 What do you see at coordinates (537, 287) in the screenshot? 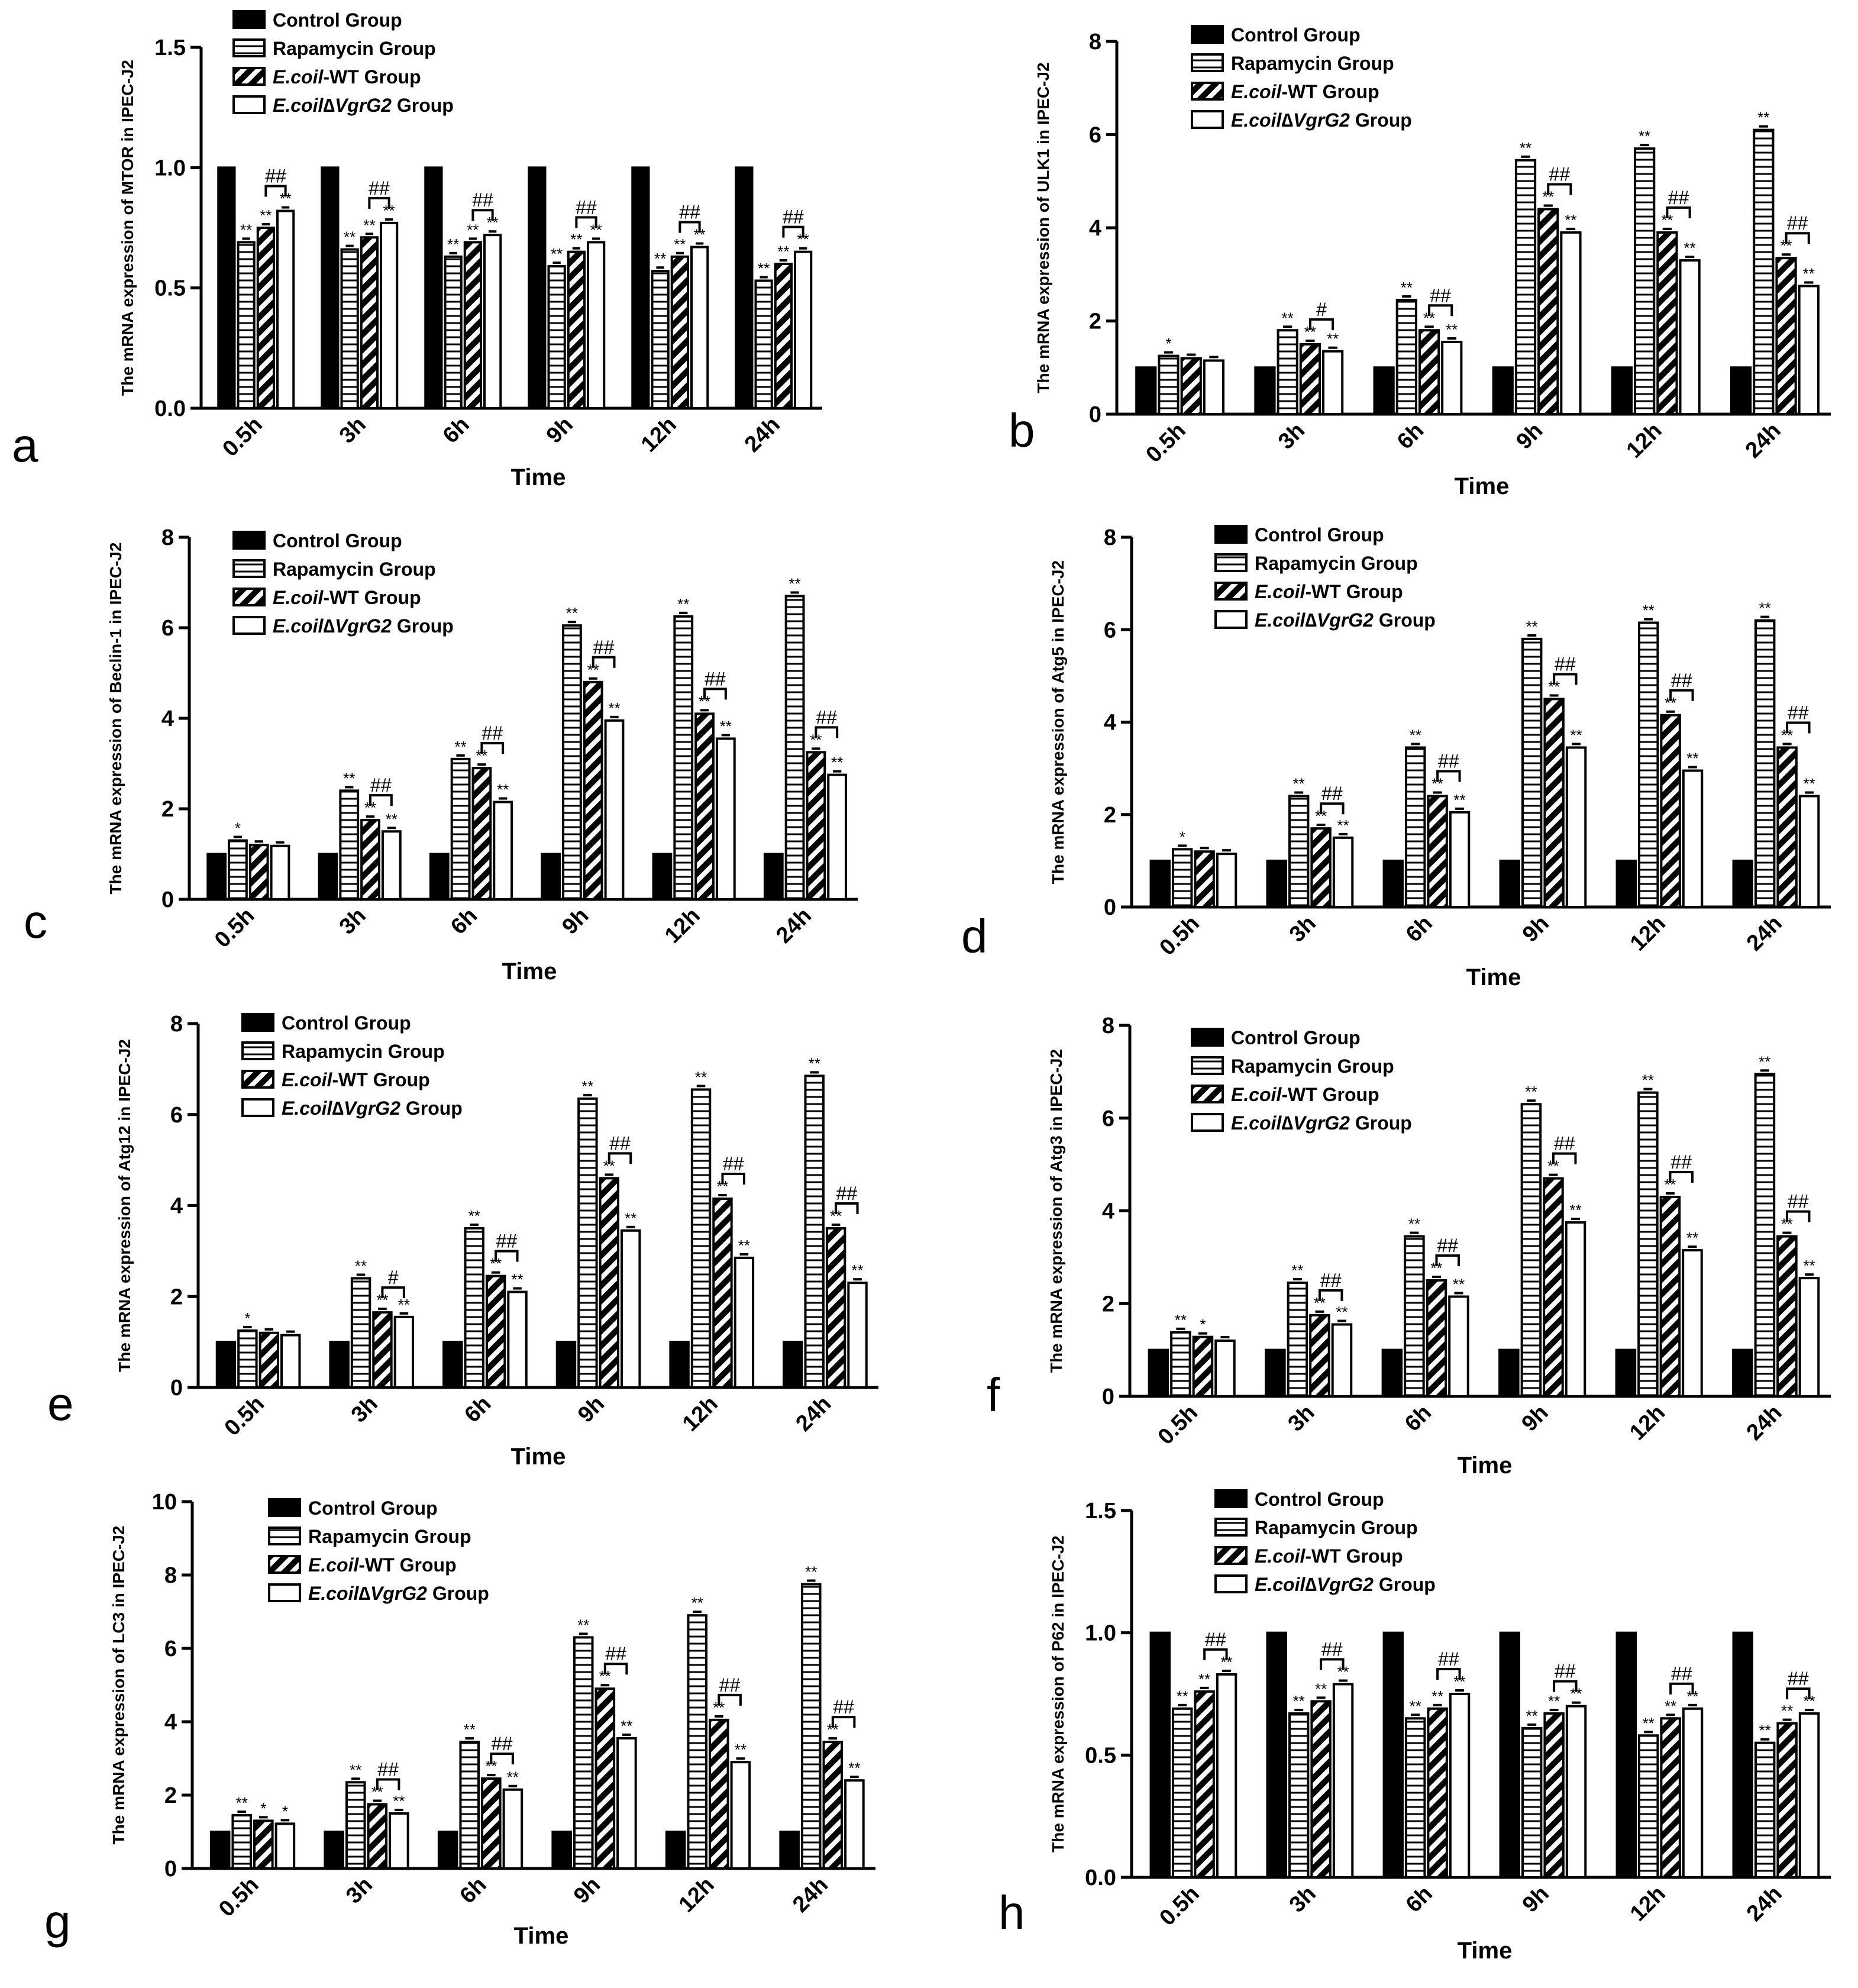
I see `bar-a-9h-s0` at bounding box center [537, 287].